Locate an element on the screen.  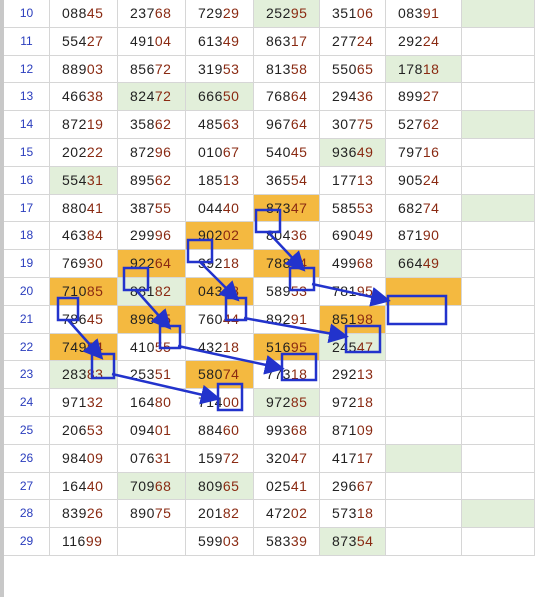
result-cell: 99368 is located at coordinates (287, 431).